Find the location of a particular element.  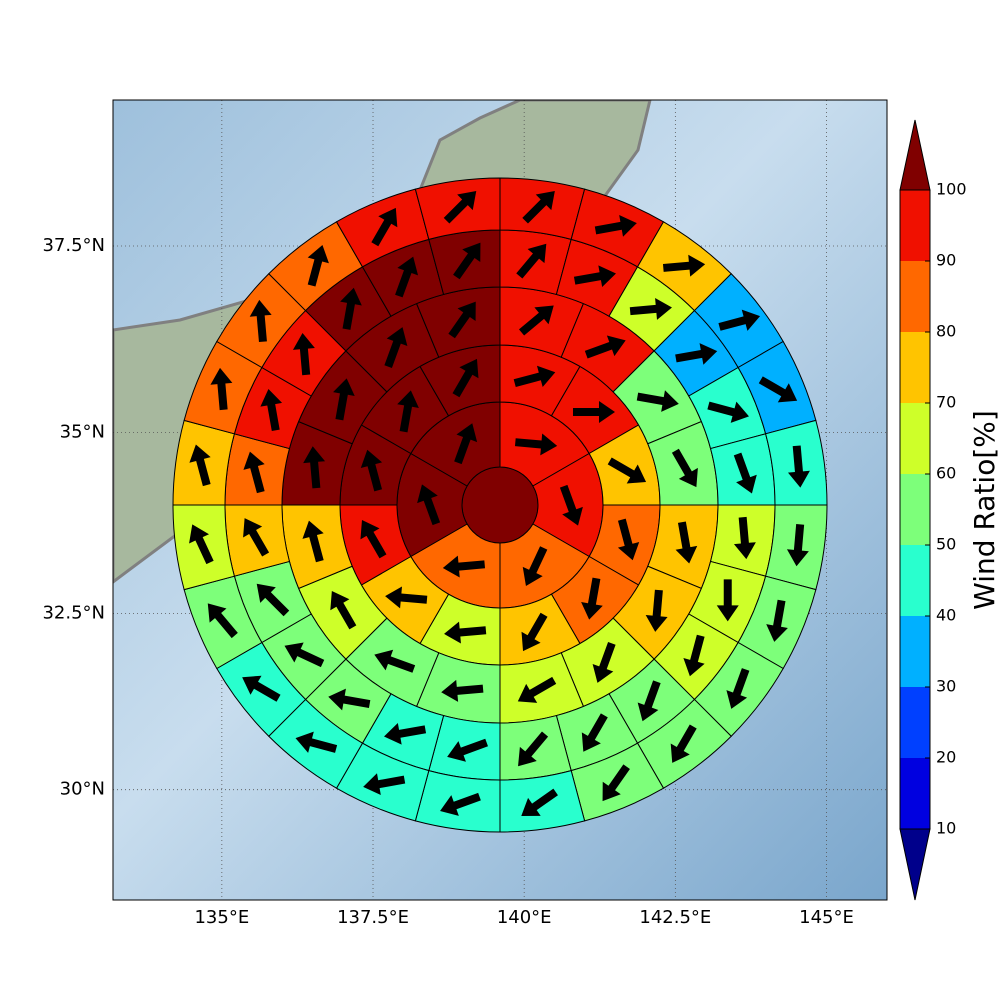

x-tick-label: 142.5°E is located at coordinates (675, 917).